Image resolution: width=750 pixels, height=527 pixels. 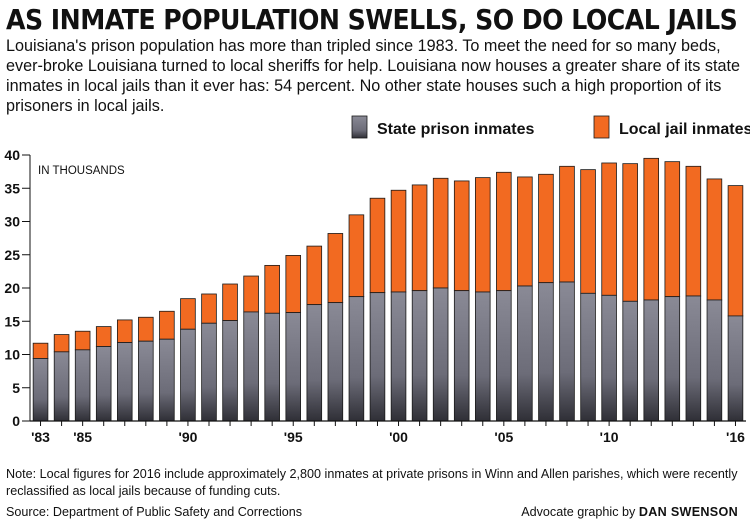 What do you see at coordinates (16, 388) in the screenshot?
I see `y-tick-label: 5` at bounding box center [16, 388].